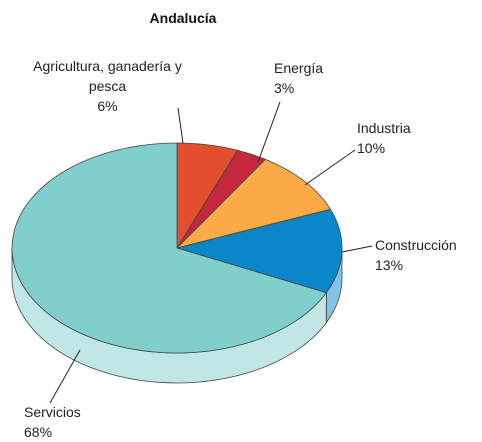 This screenshot has width=482, height=442. Describe the element at coordinates (107, 76) in the screenshot. I see `category-name: Agricultura, ganadería y pesca` at that location.